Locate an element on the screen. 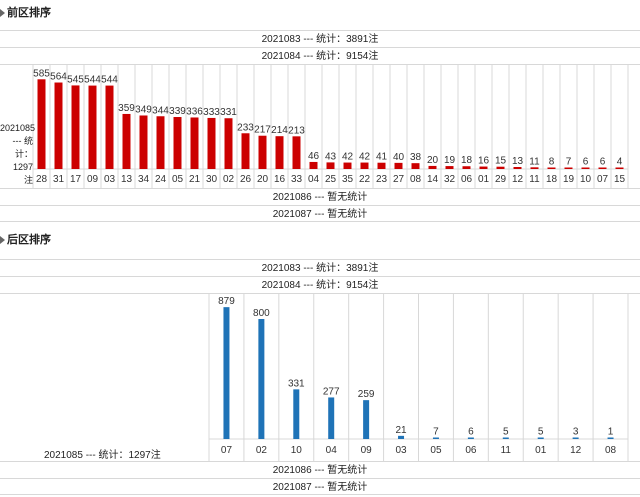  category-label: 12 is located at coordinates (576, 450).